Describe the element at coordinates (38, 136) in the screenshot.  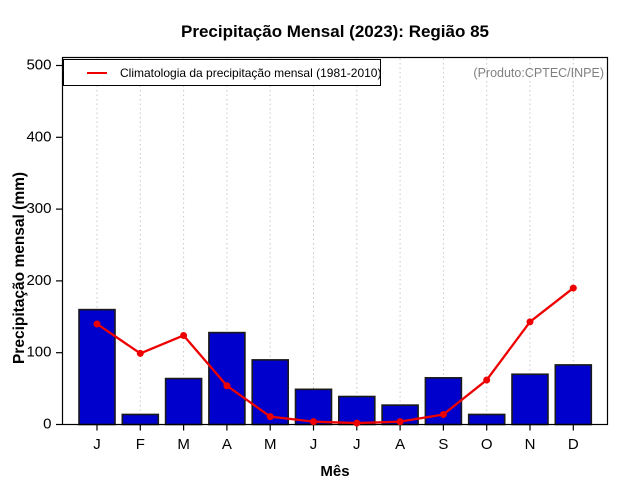
I see `y-tick-label: 400` at that location.